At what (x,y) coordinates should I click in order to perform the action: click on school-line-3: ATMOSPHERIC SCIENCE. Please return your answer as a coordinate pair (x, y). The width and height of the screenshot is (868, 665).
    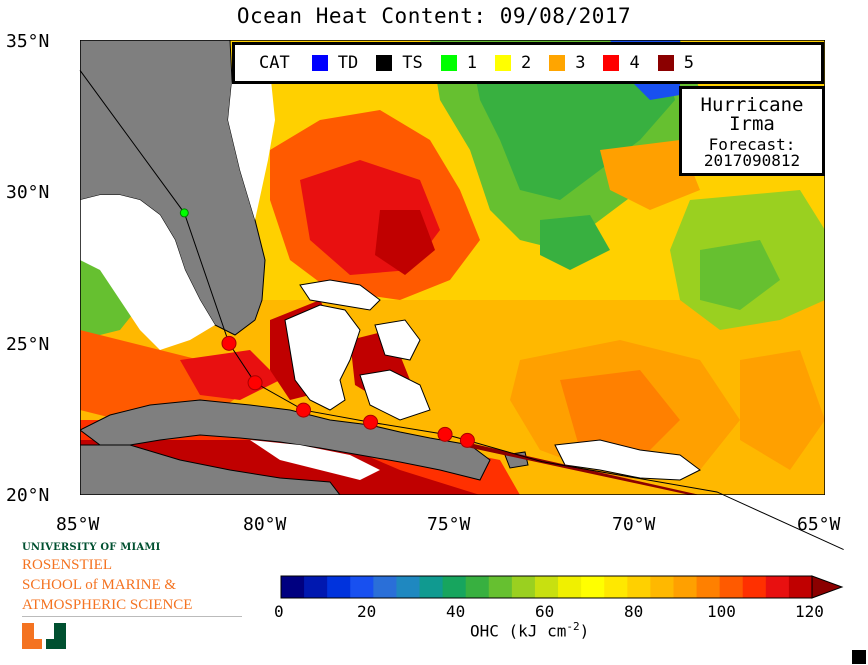
    Looking at the image, I should click on (107, 605).